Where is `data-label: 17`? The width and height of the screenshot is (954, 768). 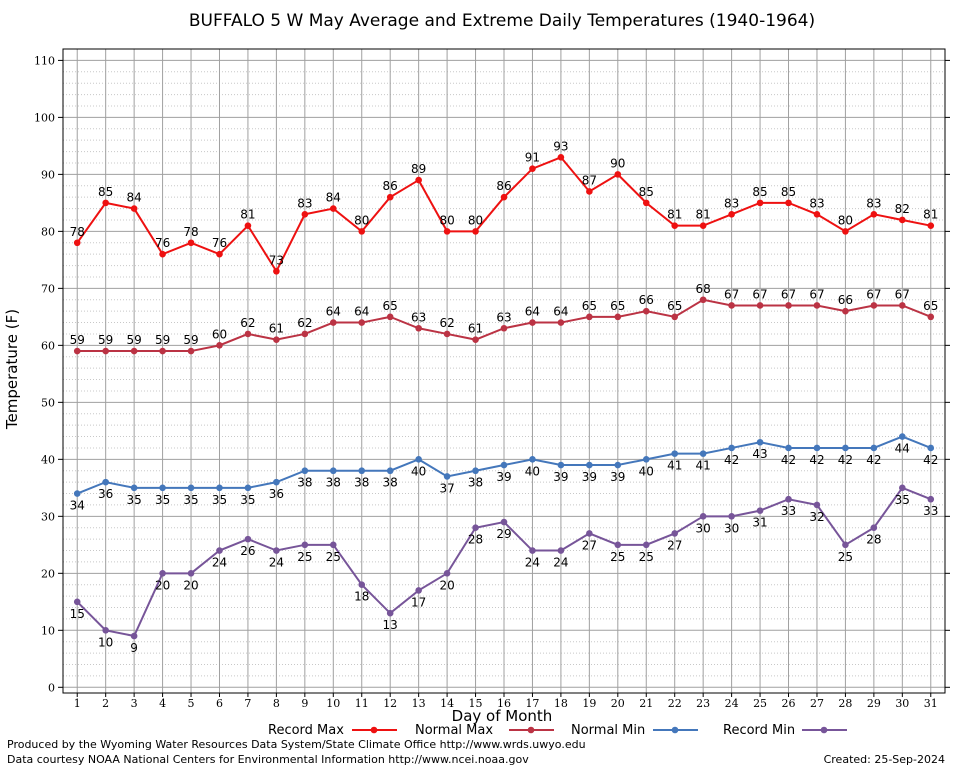
data-label: 17 is located at coordinates (418, 602).